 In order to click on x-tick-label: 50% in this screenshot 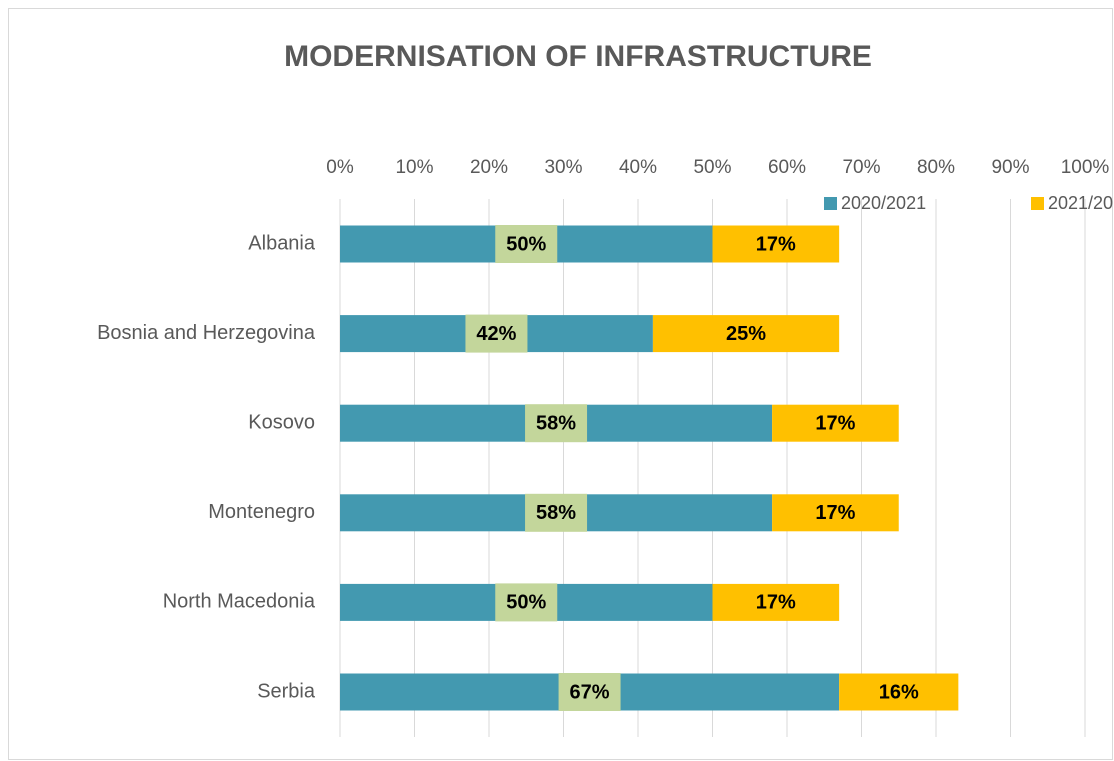, I will do `click(712, 167)`.